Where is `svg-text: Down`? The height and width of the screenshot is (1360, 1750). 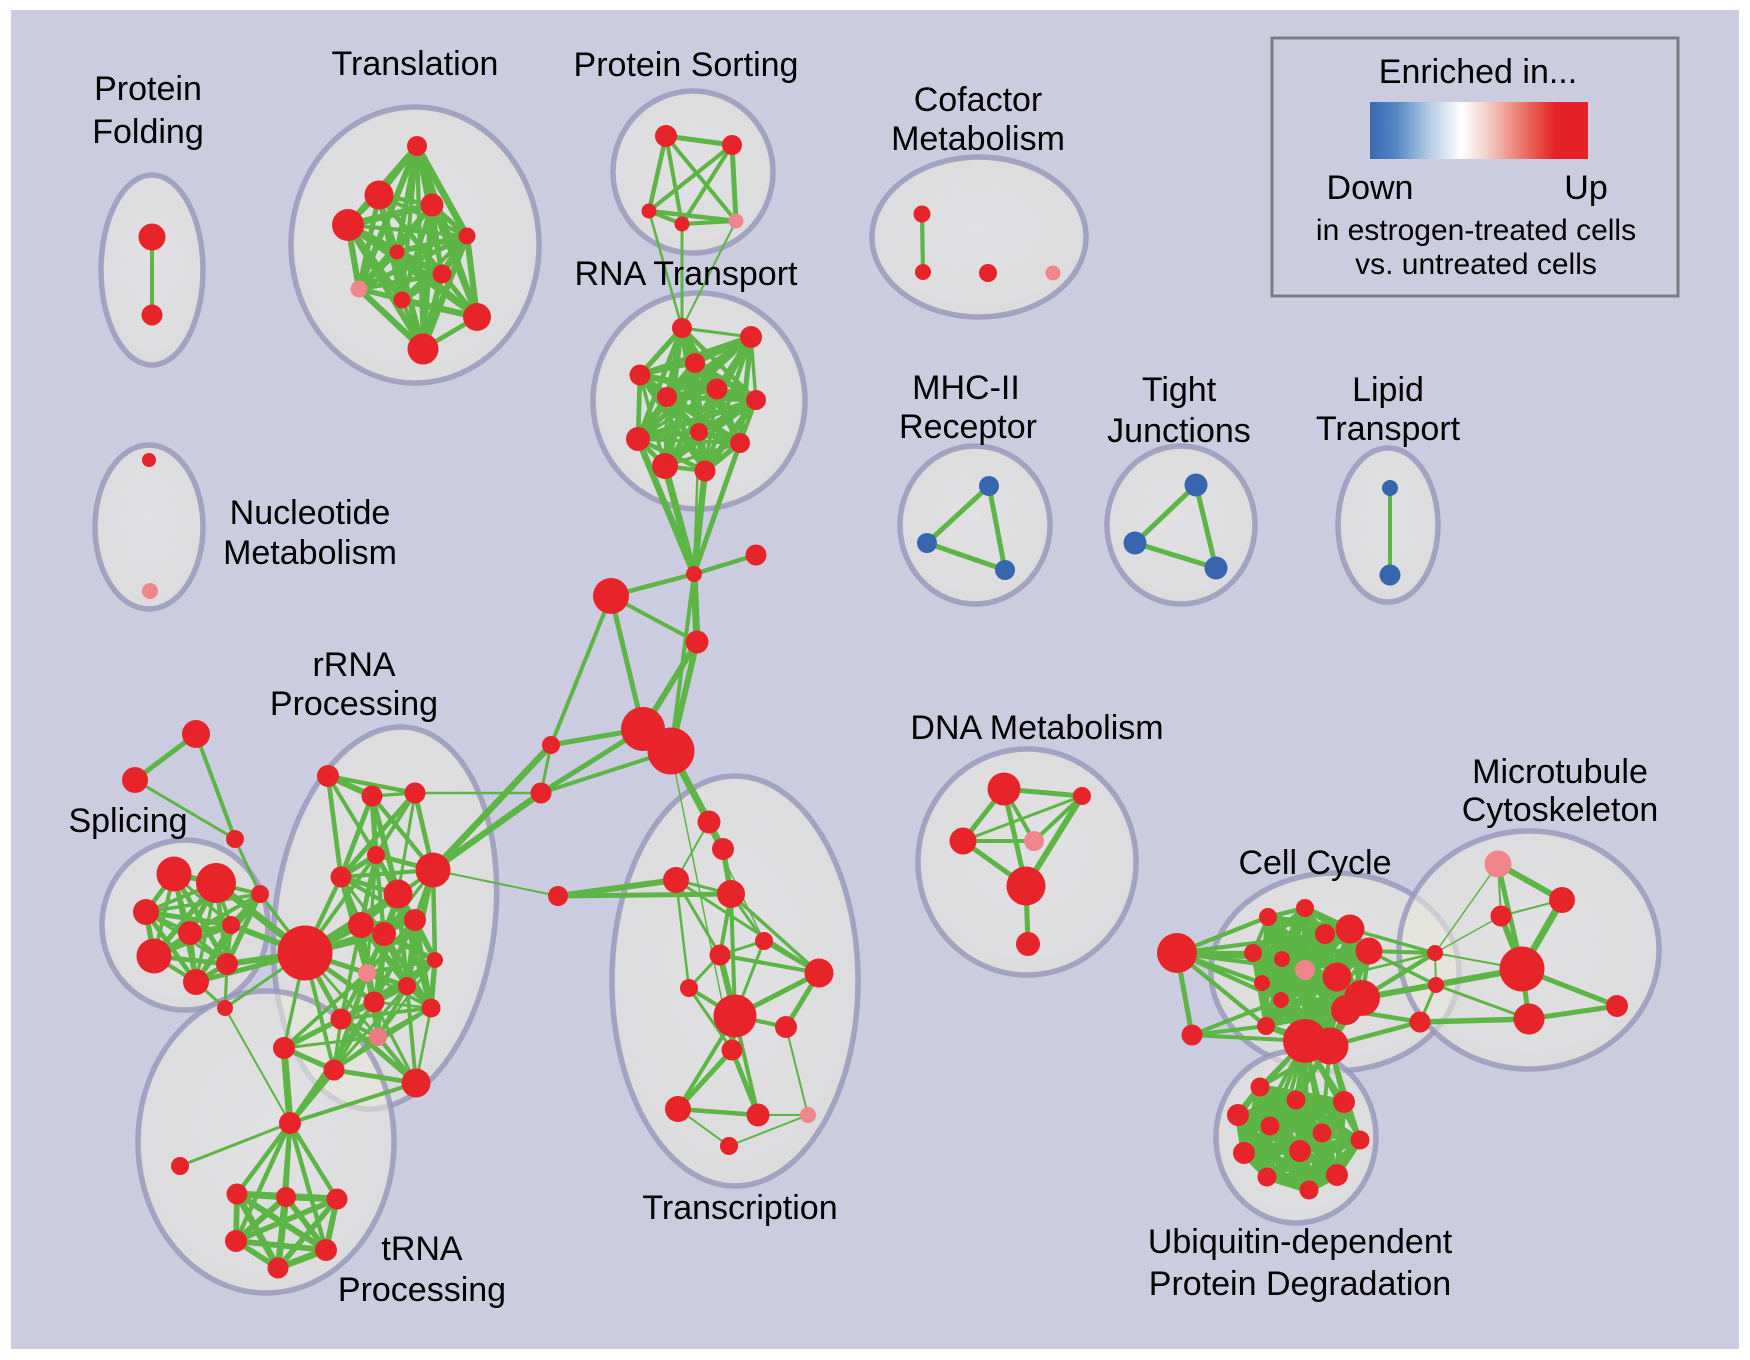
svg-text: Down is located at coordinates (1370, 188).